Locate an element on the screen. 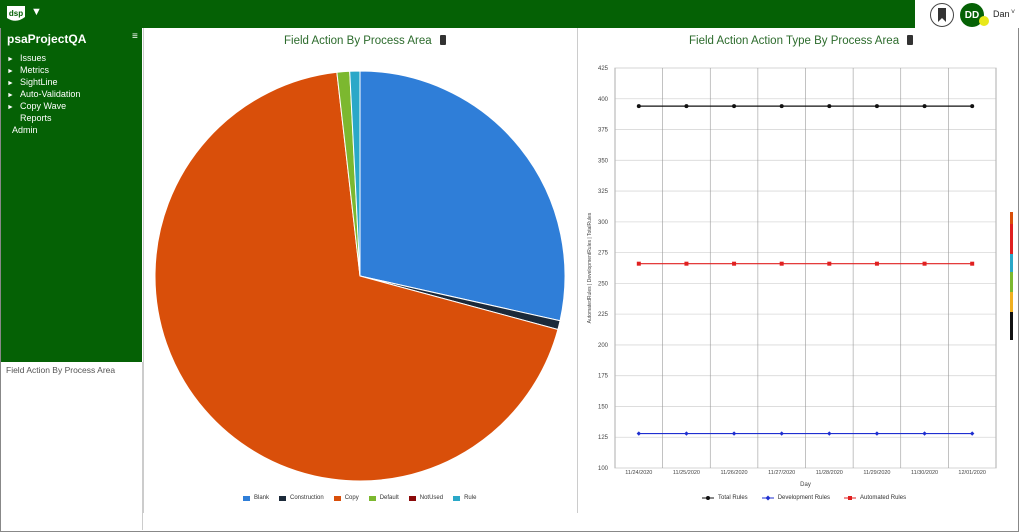  x-tick-label: 11/27/2020 is located at coordinates (781, 473).